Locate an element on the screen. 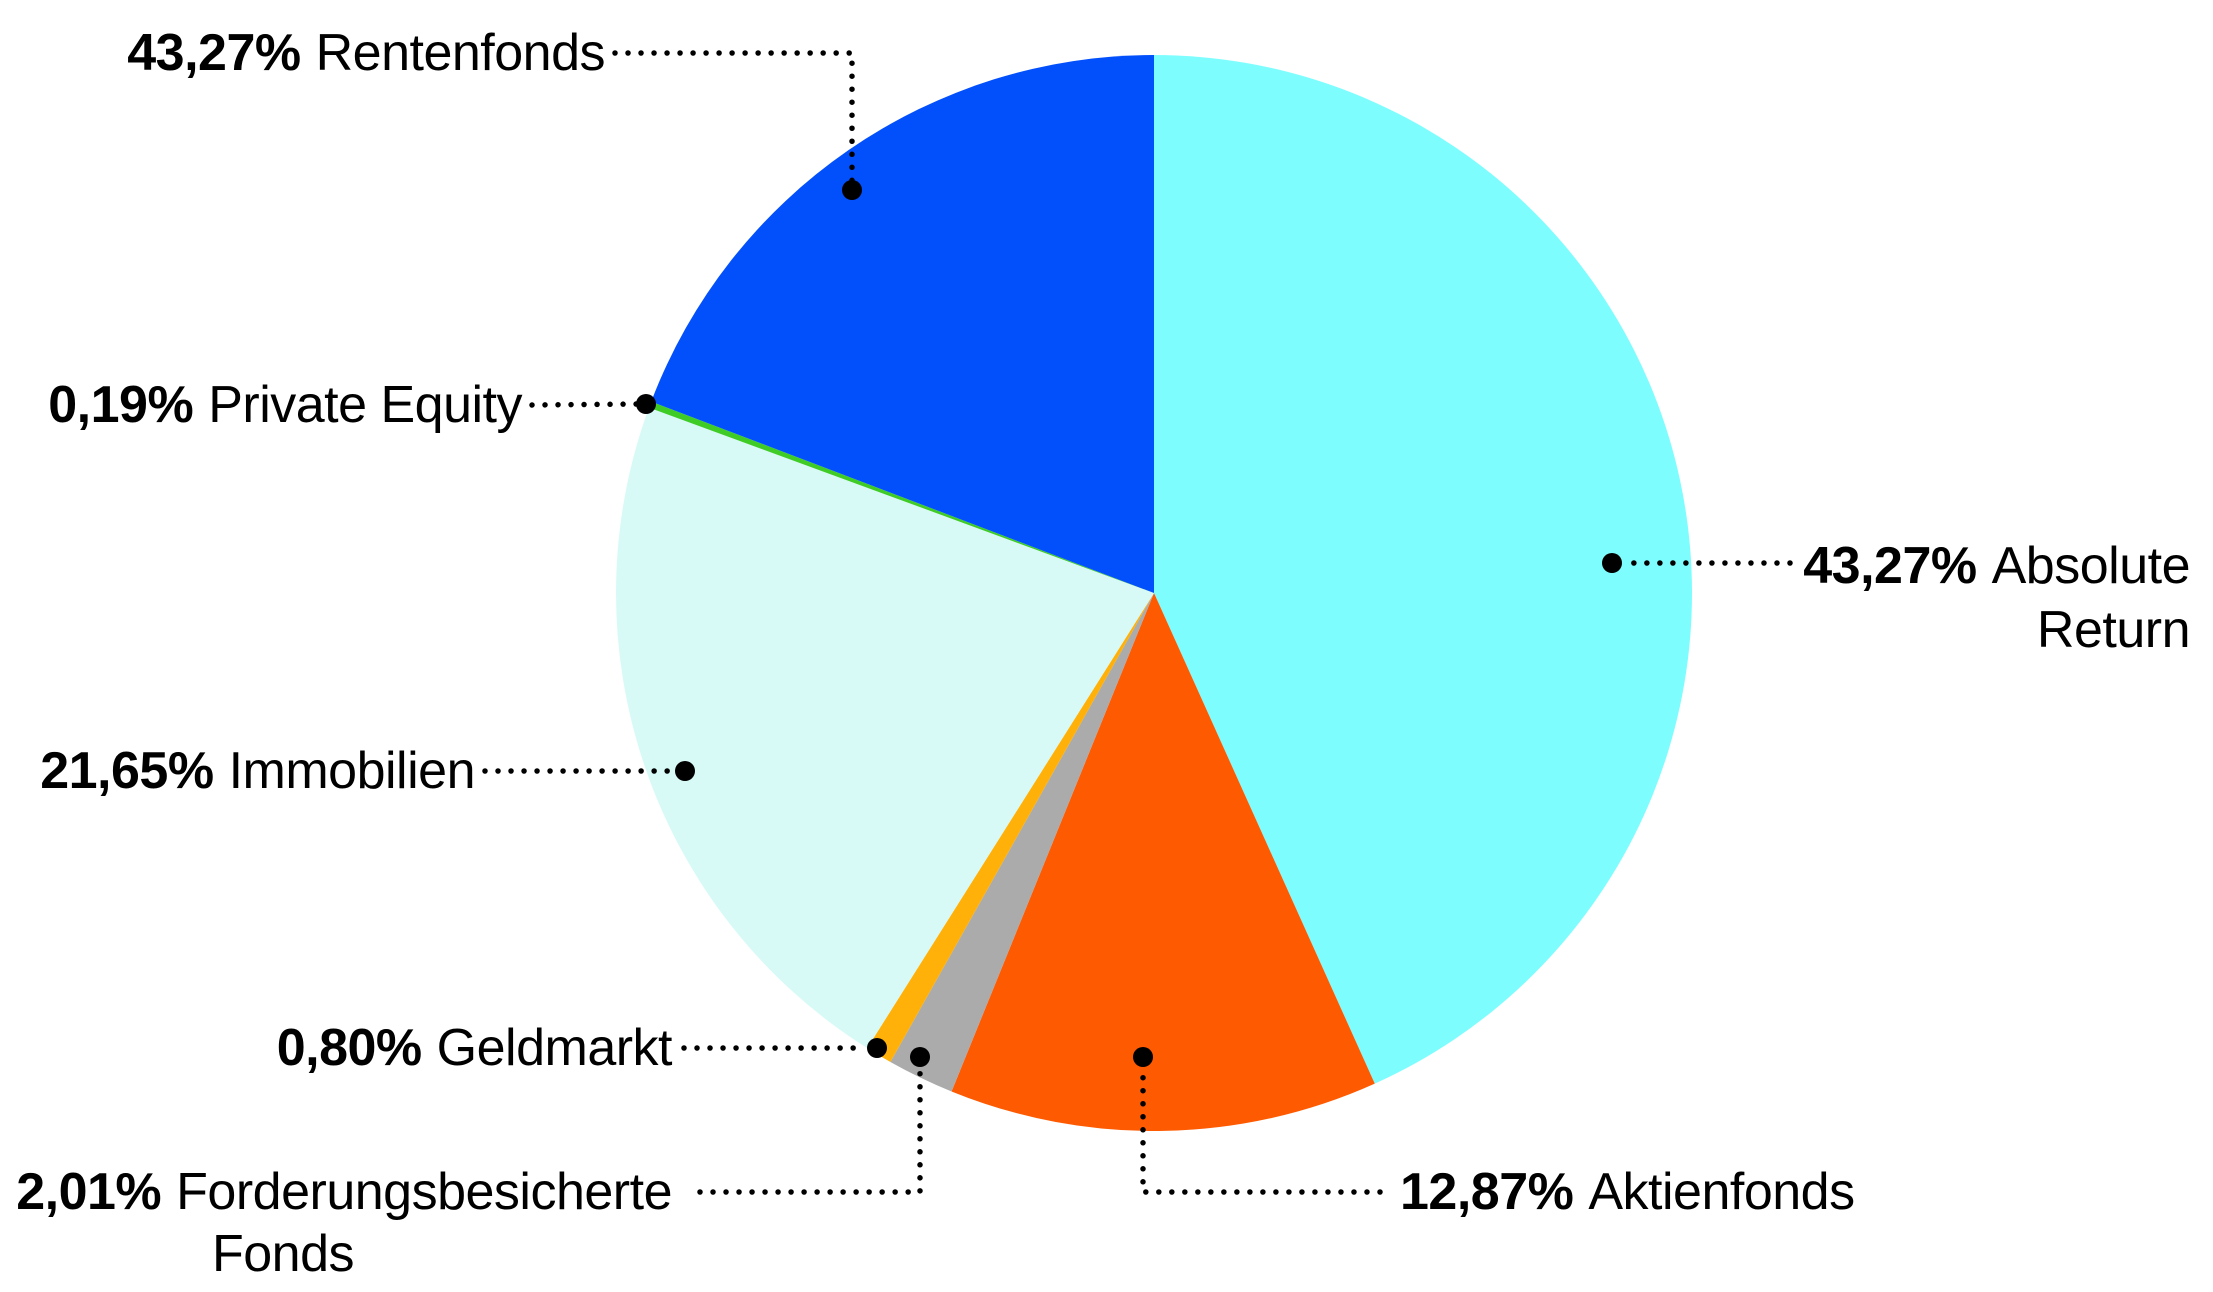  label-forderungsbesicherte-name-line1: Forderungsbesicherte is located at coordinates (424, 1192).